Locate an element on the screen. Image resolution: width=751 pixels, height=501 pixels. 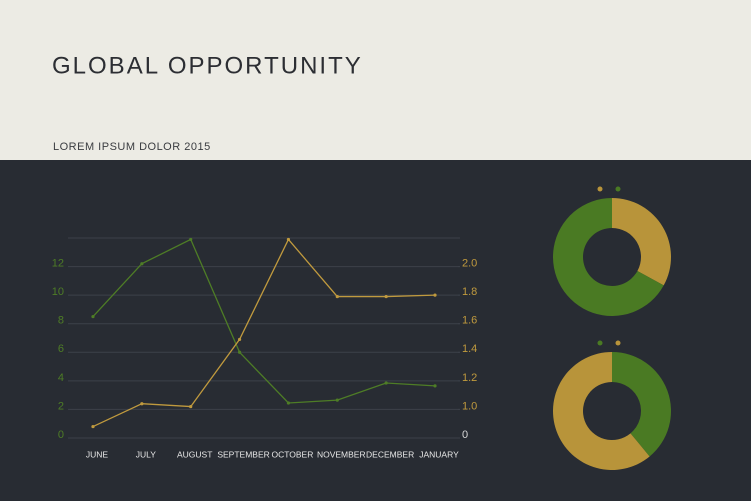
y2-tick-label: 2.0 is located at coordinates (469, 263).